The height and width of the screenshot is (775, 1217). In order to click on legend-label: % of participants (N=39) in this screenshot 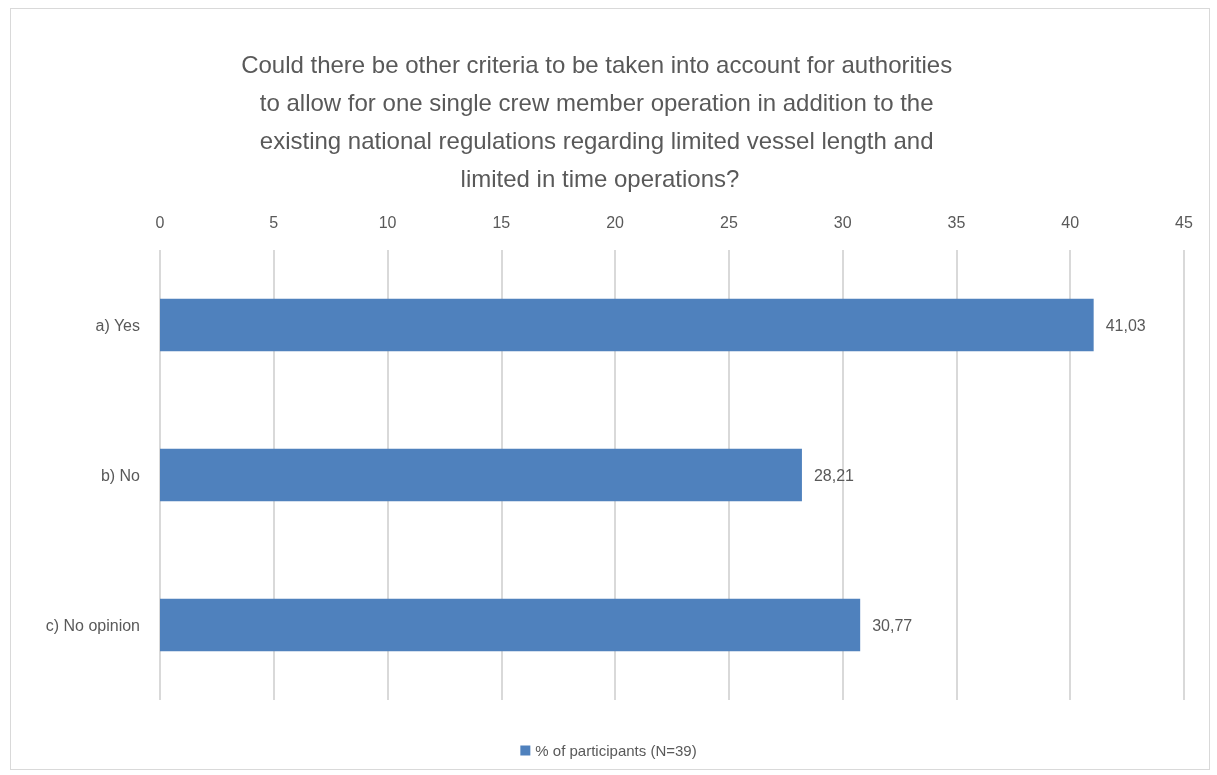, I will do `click(616, 750)`.